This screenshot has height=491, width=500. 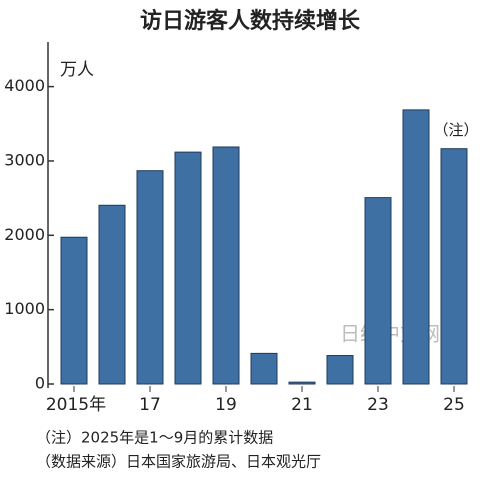 What do you see at coordinates (302, 405) in the screenshot?
I see `x-tick-label: 21` at bounding box center [302, 405].